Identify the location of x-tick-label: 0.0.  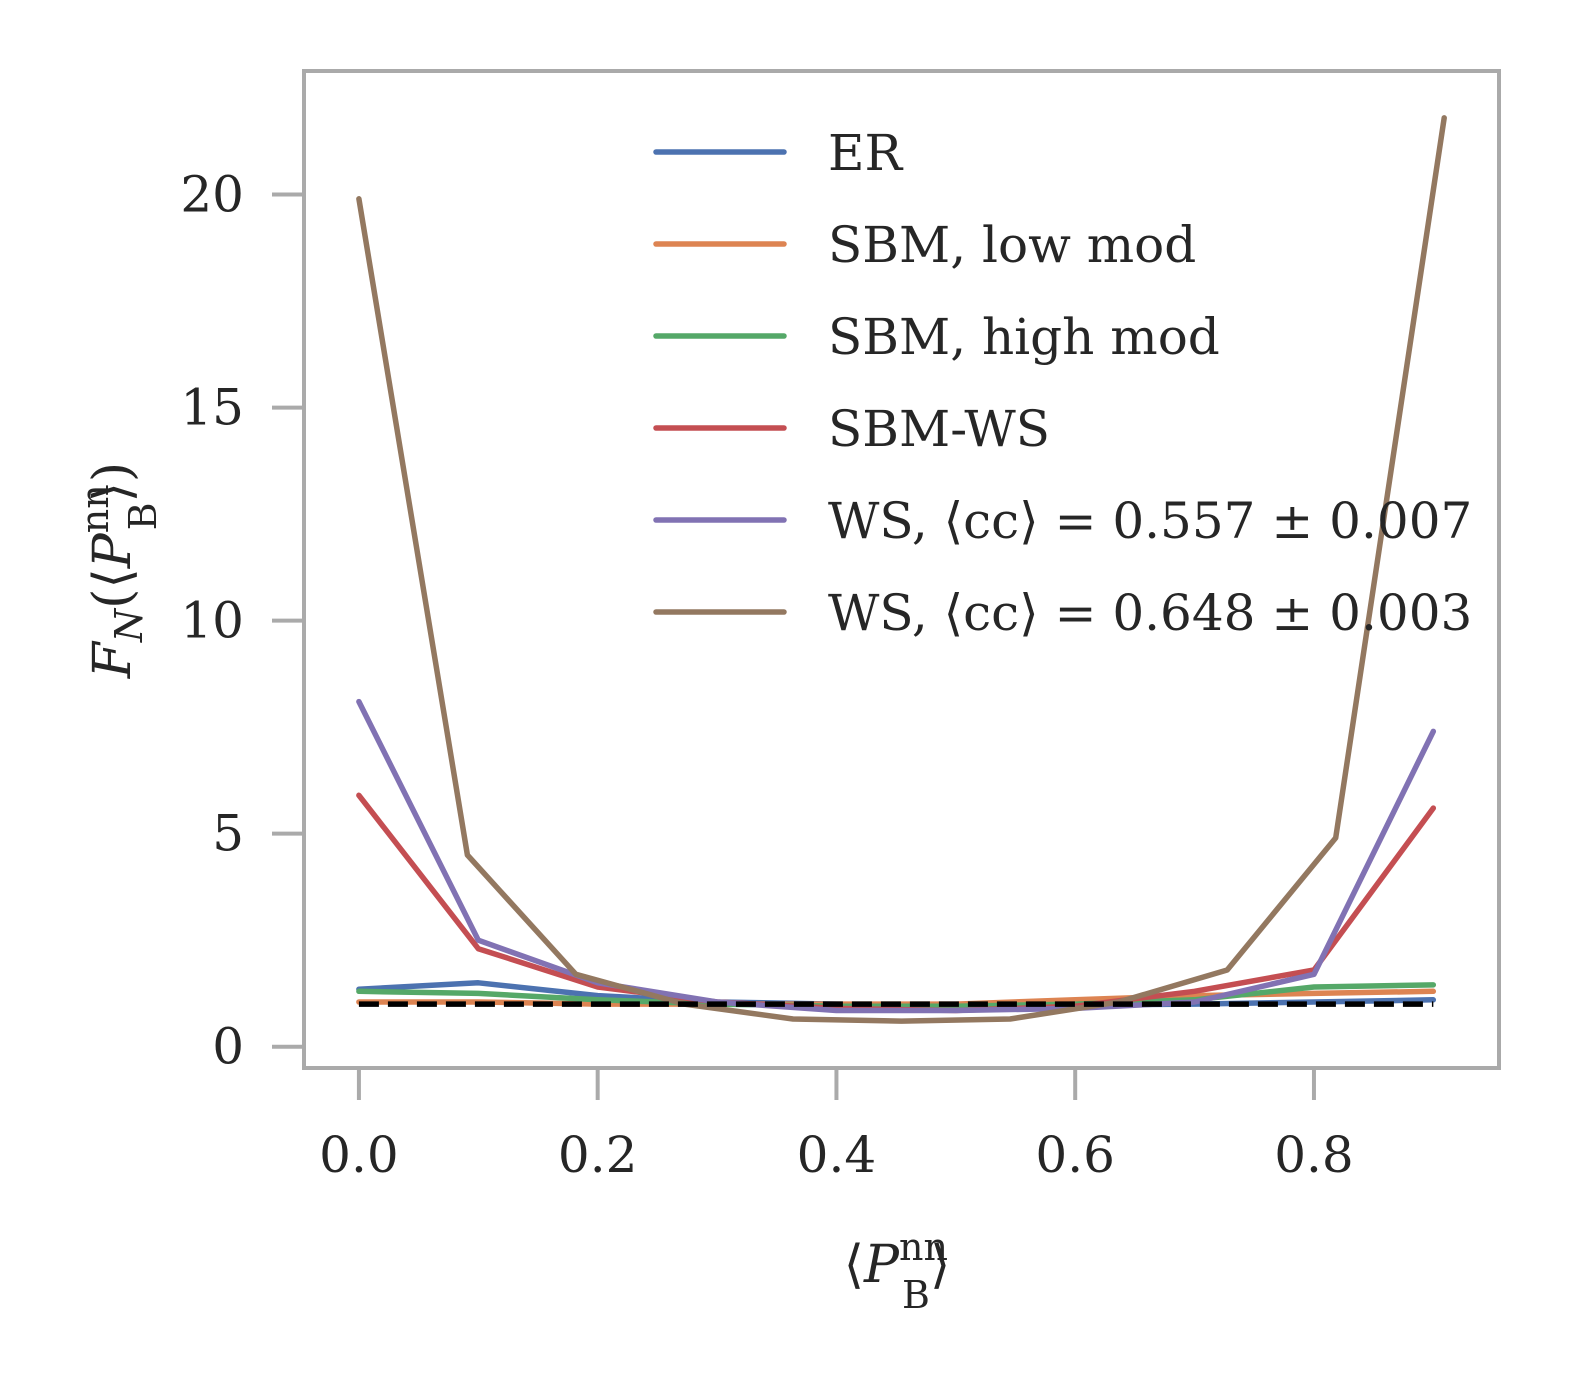
(359, 1155).